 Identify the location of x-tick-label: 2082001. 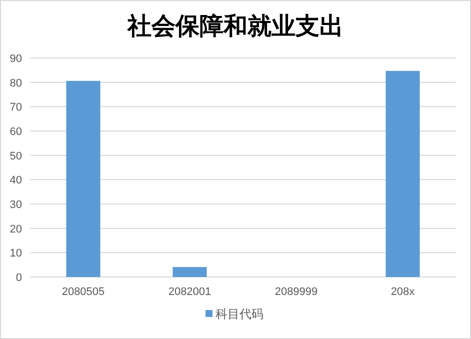
(190, 292).